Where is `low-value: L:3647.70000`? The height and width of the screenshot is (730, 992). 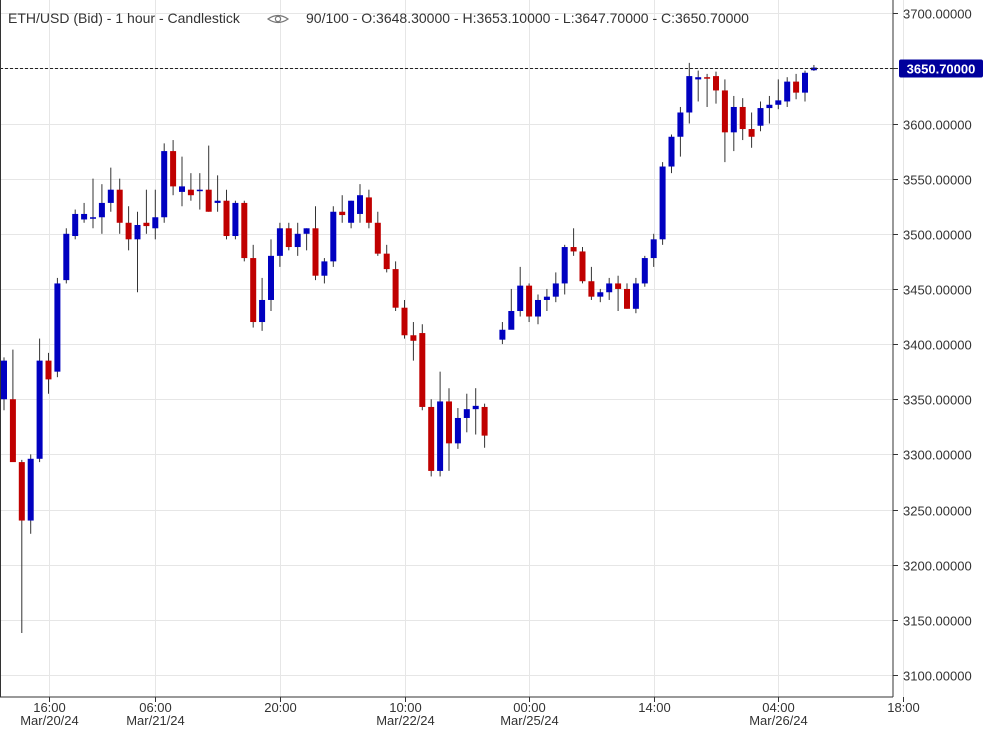
low-value: L:3647.70000 is located at coordinates (606, 18).